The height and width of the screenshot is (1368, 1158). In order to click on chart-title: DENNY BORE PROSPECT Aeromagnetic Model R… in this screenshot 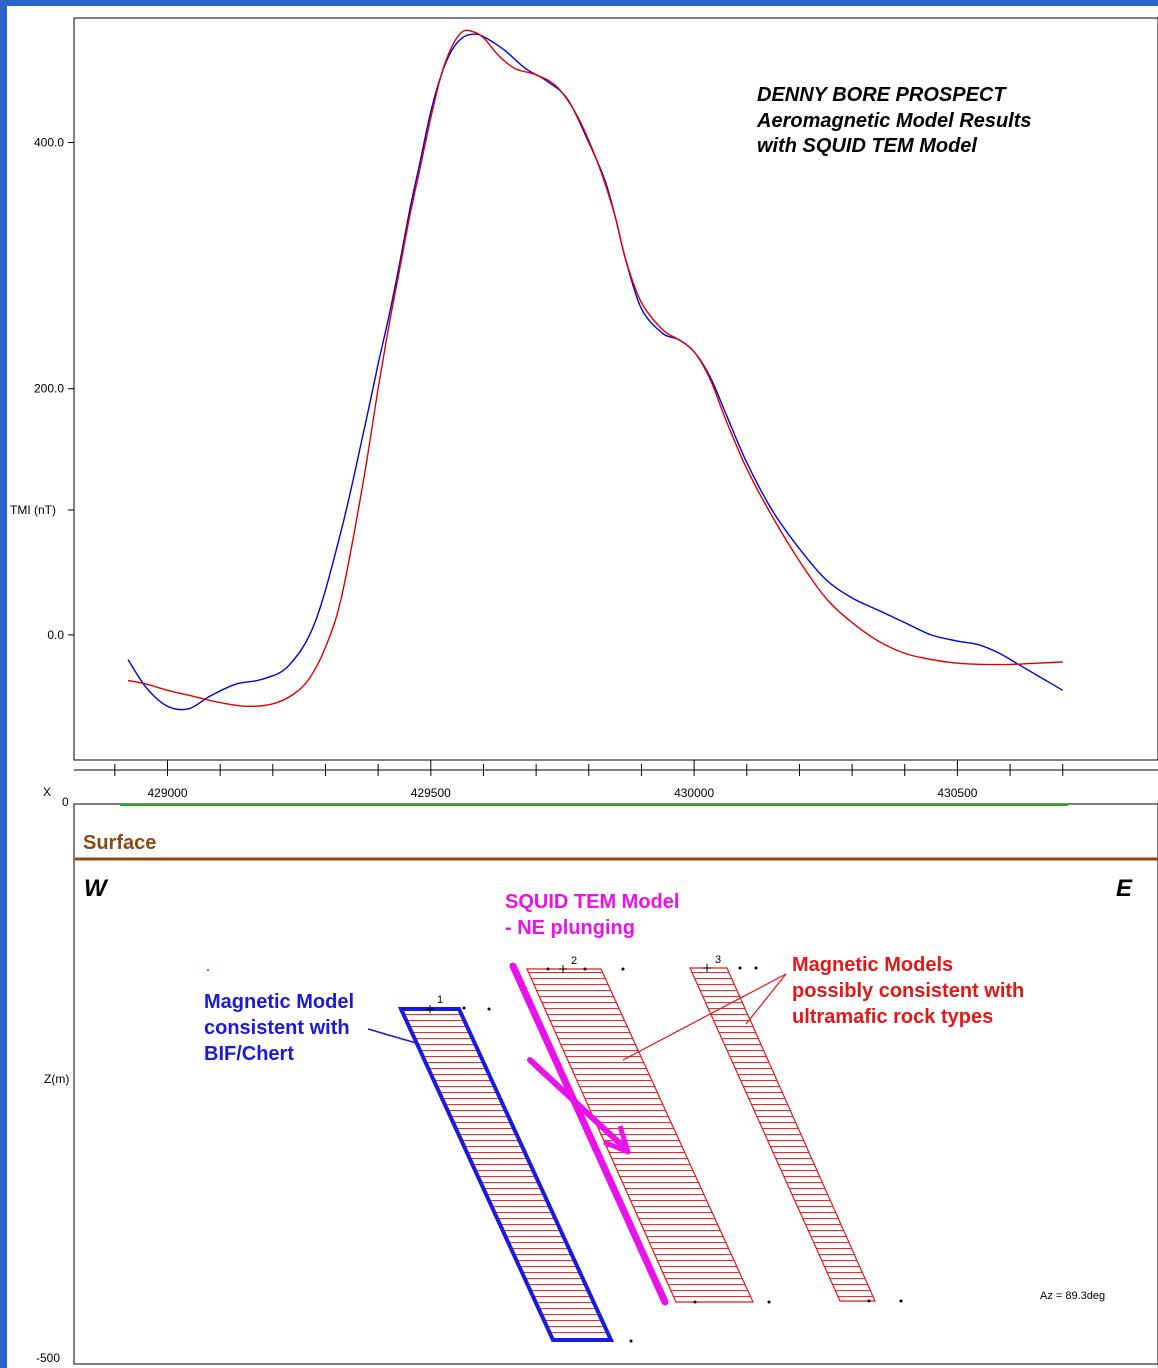, I will do `click(894, 120)`.